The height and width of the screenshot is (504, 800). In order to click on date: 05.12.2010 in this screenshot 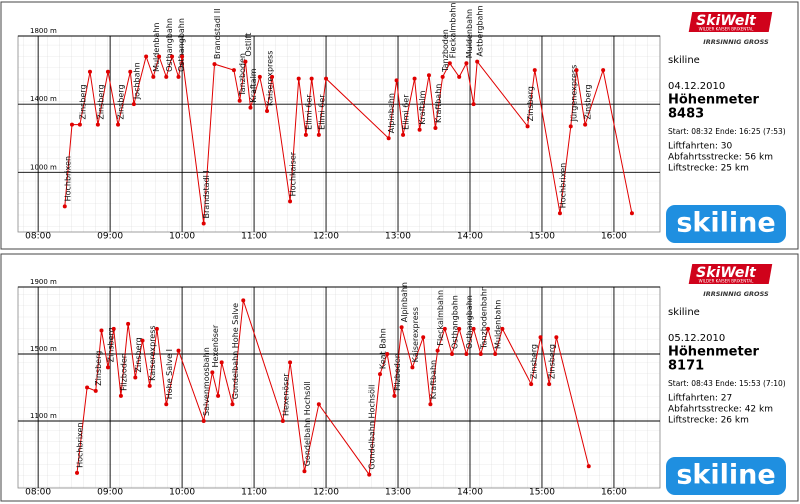, I will do `click(696, 338)`.